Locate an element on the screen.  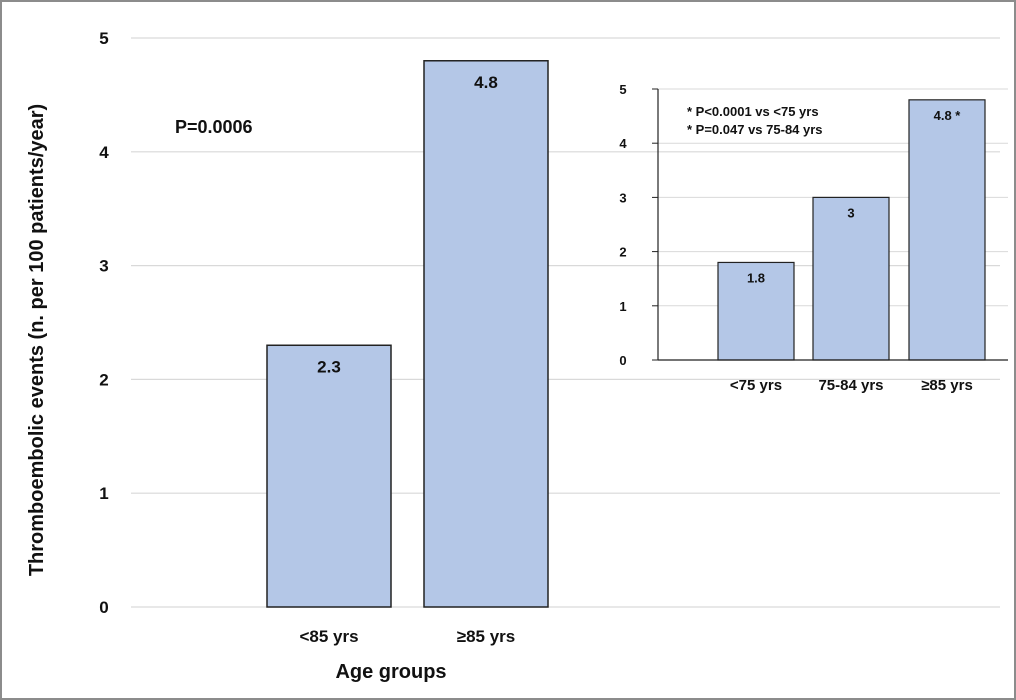
main-y-tick-label: 0 is located at coordinates (103, 607).